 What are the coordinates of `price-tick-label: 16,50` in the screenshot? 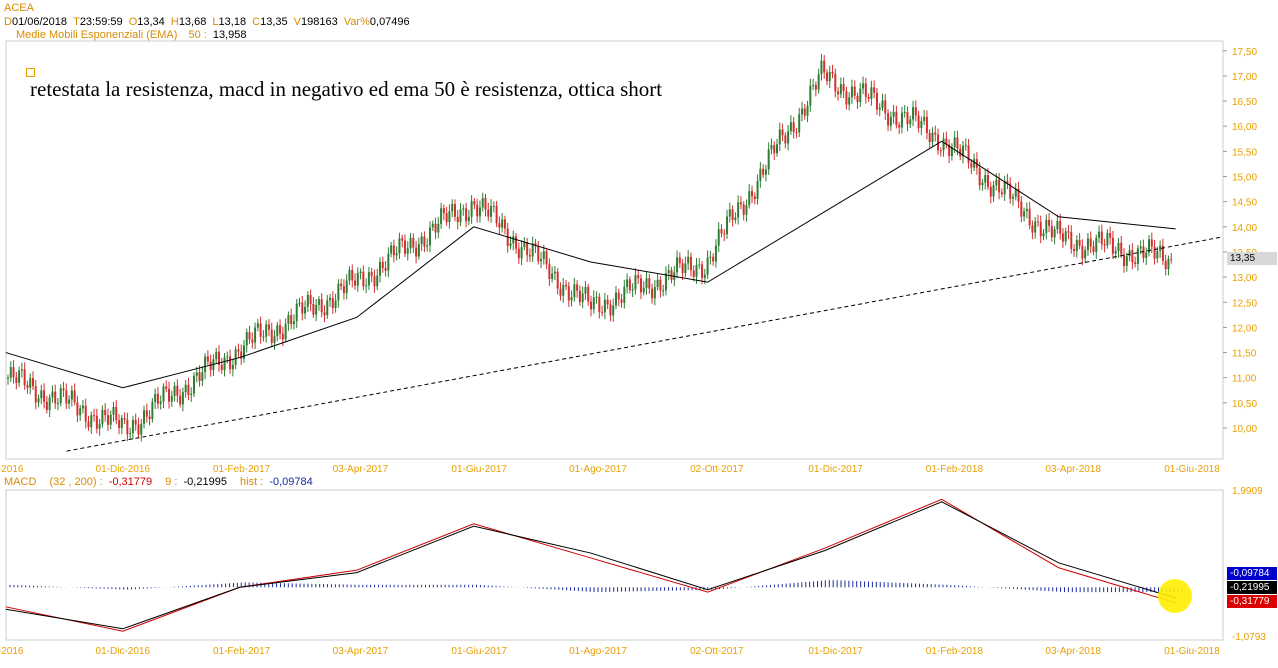 It's located at (1244, 102).